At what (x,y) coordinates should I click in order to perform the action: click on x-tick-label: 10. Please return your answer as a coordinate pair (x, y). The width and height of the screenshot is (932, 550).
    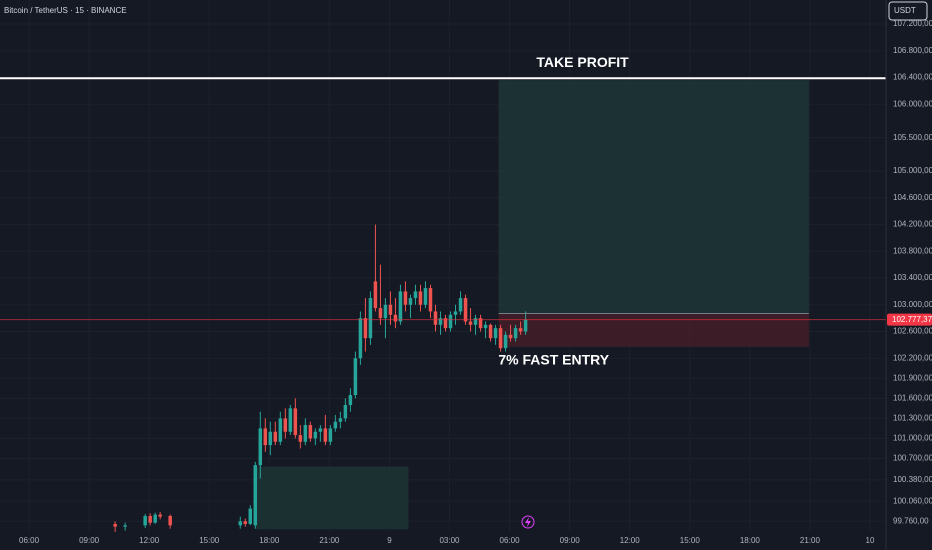
    Looking at the image, I should click on (870, 540).